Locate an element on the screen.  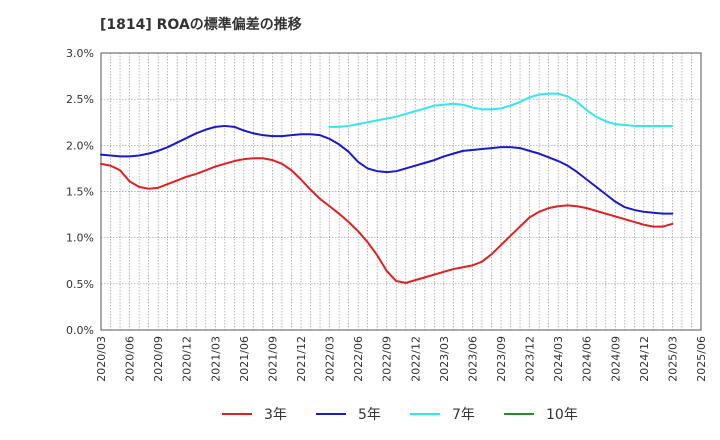
x-tick-label: 2020/03 is located at coordinates (101, 359).